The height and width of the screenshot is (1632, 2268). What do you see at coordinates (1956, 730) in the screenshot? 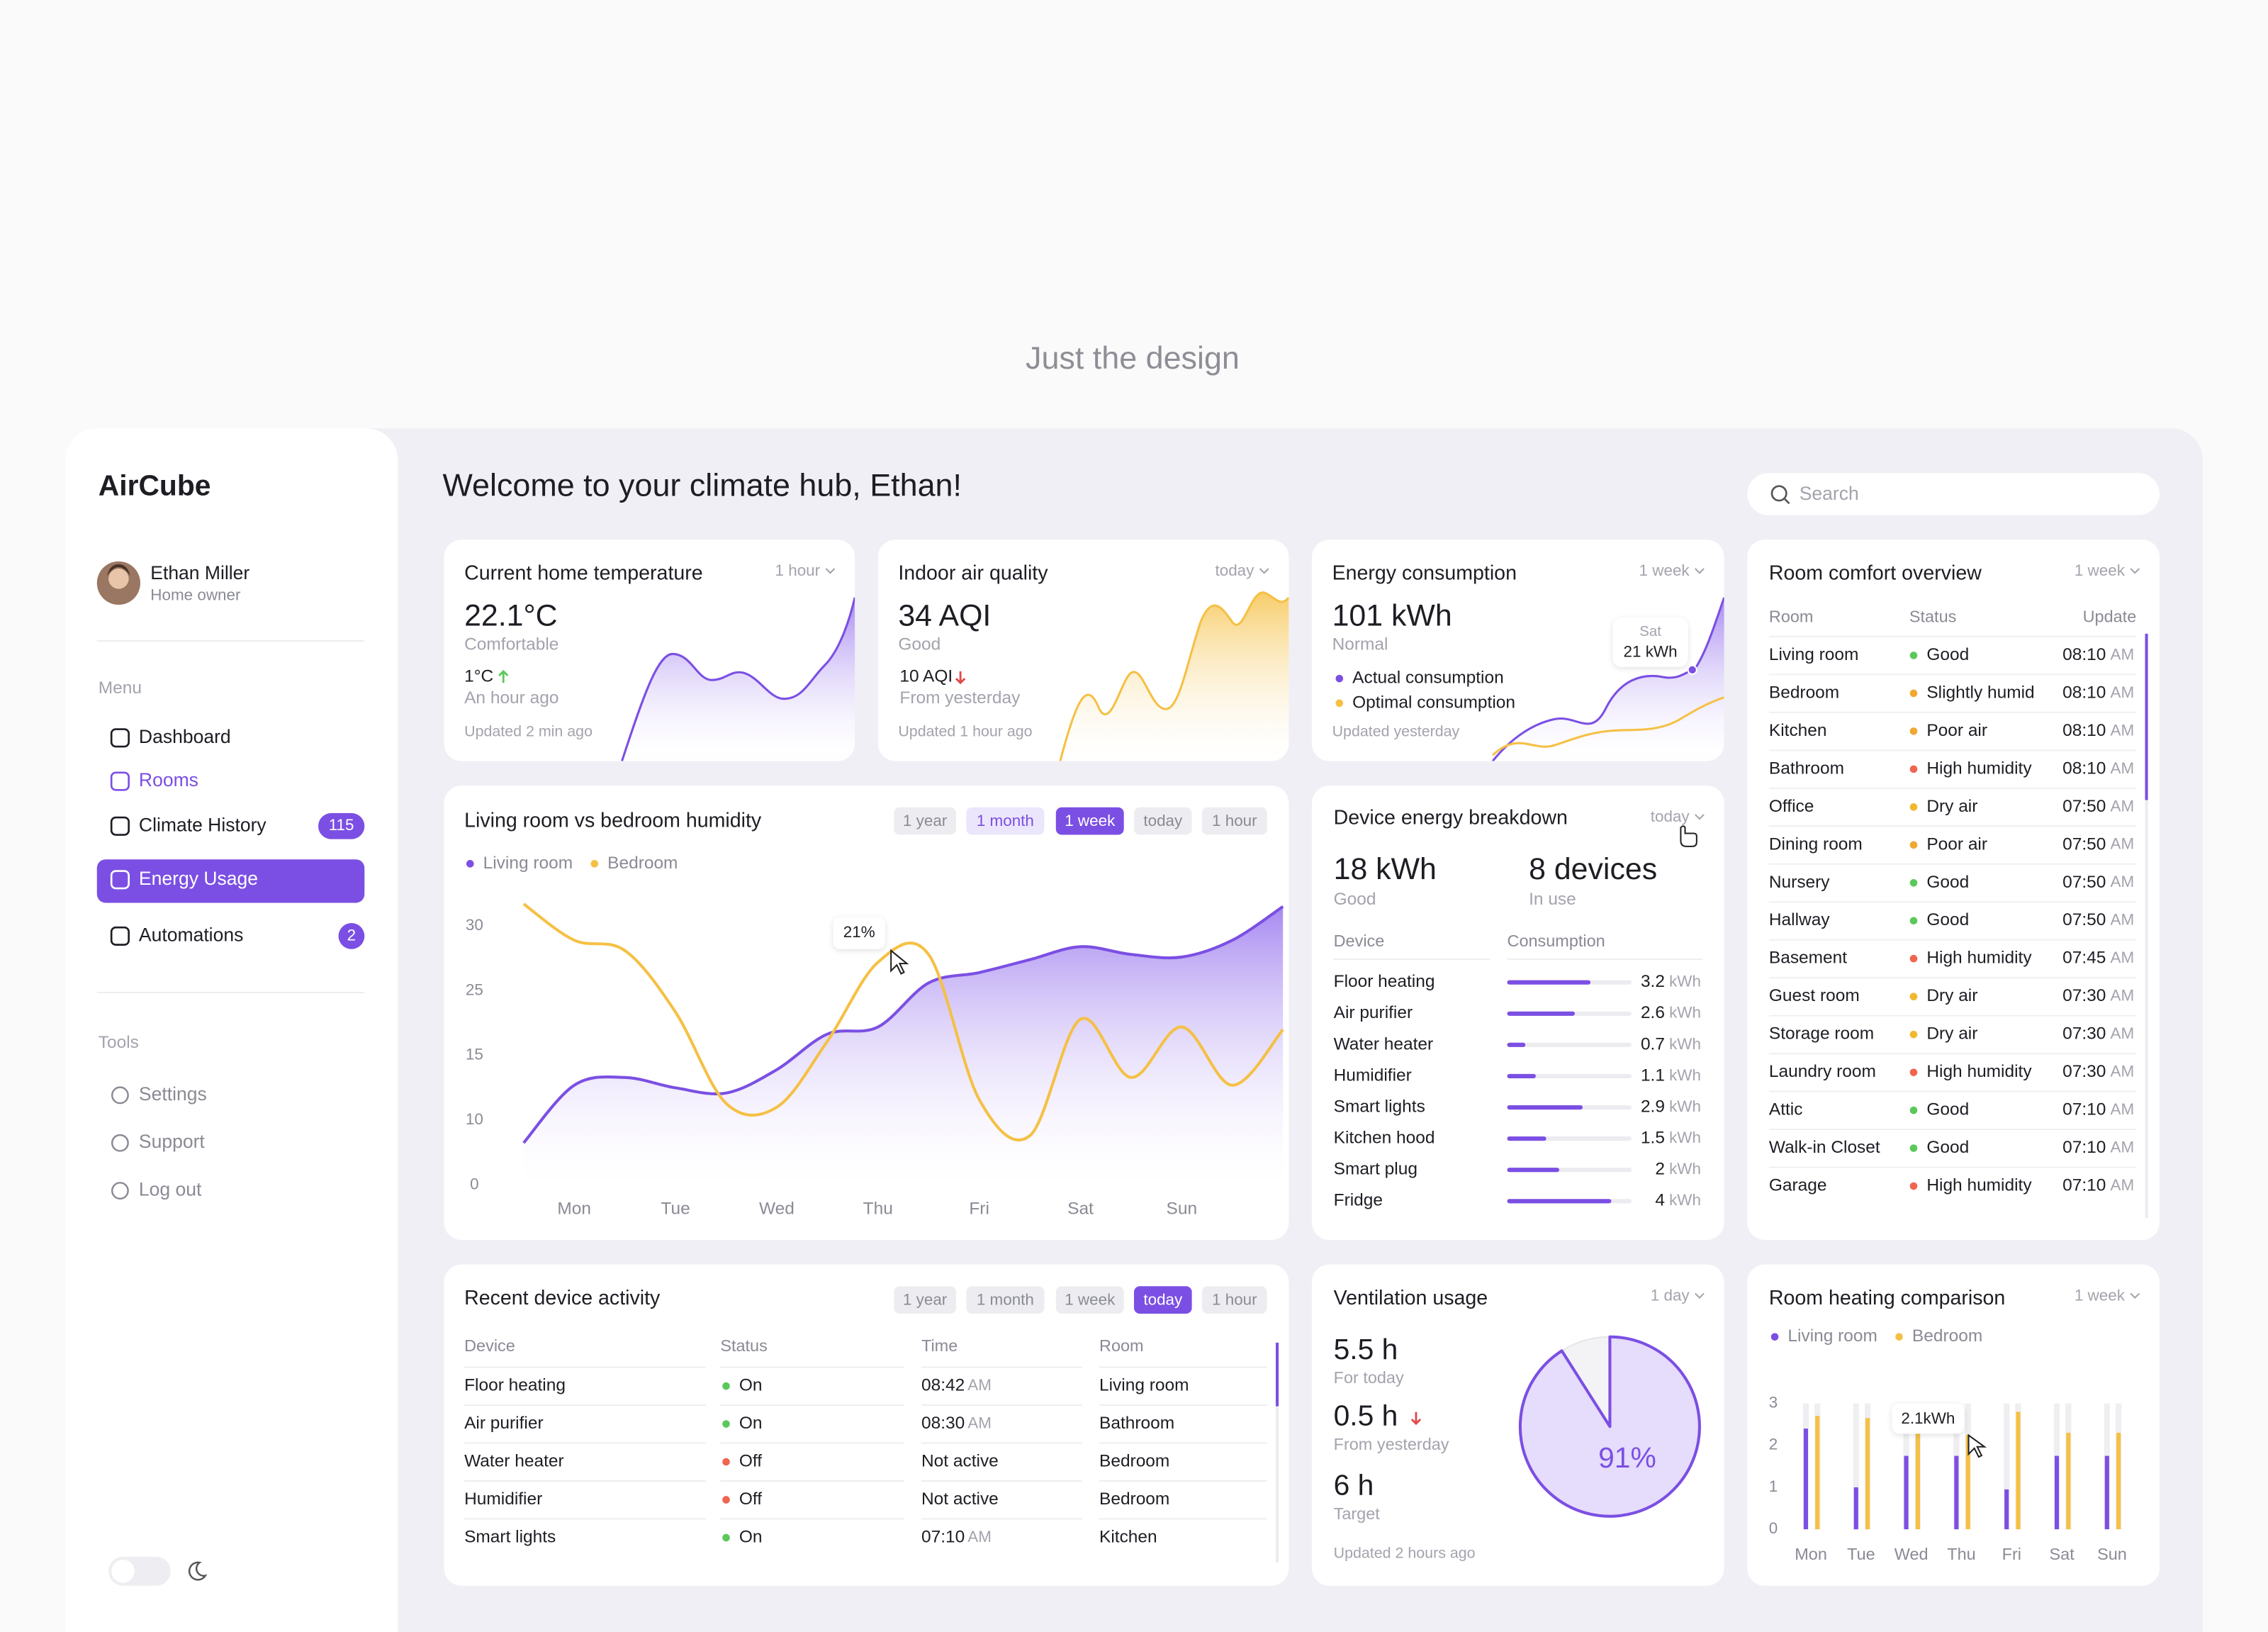
I see `room-status: Poor air` at bounding box center [1956, 730].